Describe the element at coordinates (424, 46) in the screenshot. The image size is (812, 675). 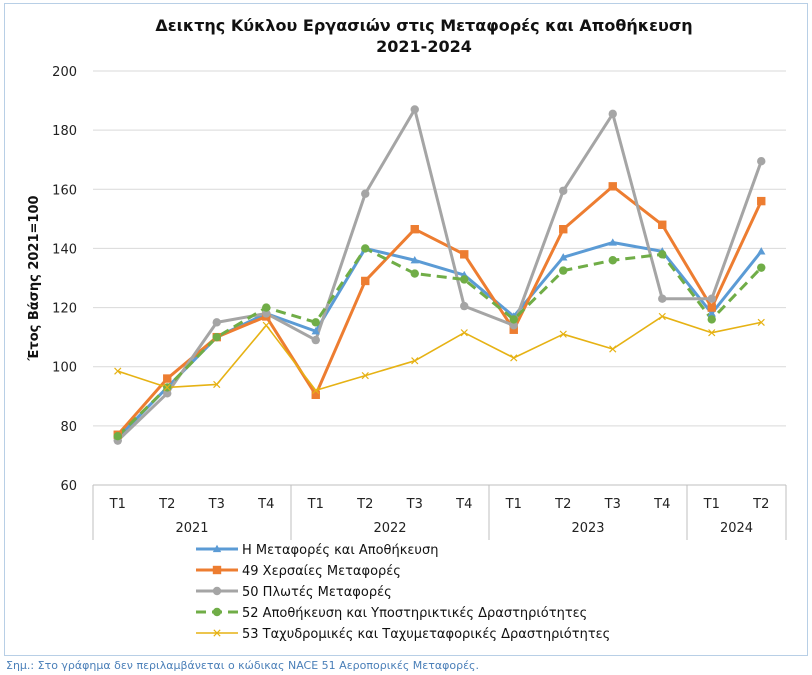
I see `chart-subtitle: 2021-2024` at that location.